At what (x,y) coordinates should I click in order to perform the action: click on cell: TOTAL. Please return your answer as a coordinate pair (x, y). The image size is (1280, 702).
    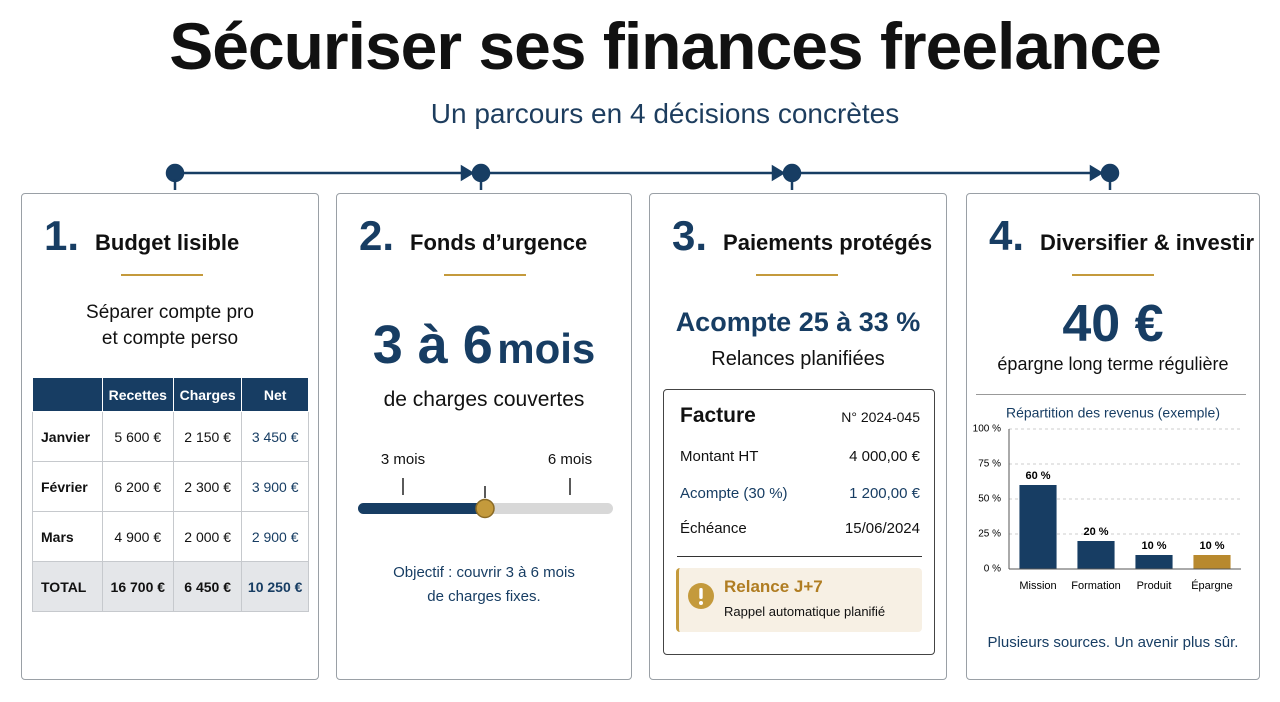
    Looking at the image, I should click on (67, 586).